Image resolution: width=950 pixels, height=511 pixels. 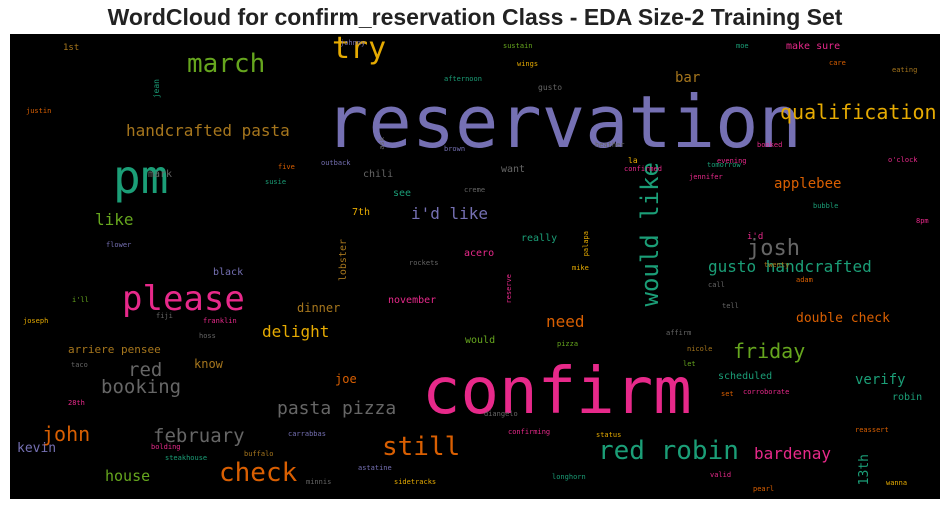 I want to click on word-flower: flower, so click(x=119, y=245).